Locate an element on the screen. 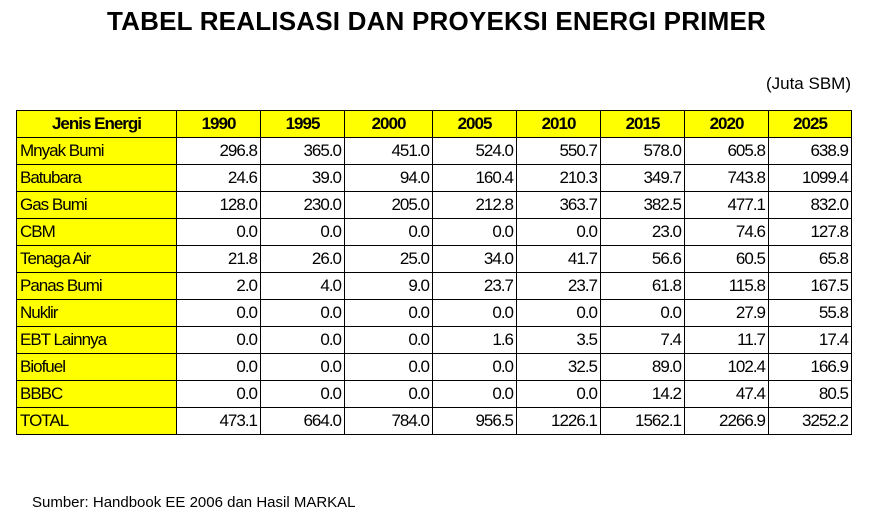  row-label-cell: TOTAL is located at coordinates (96, 421).